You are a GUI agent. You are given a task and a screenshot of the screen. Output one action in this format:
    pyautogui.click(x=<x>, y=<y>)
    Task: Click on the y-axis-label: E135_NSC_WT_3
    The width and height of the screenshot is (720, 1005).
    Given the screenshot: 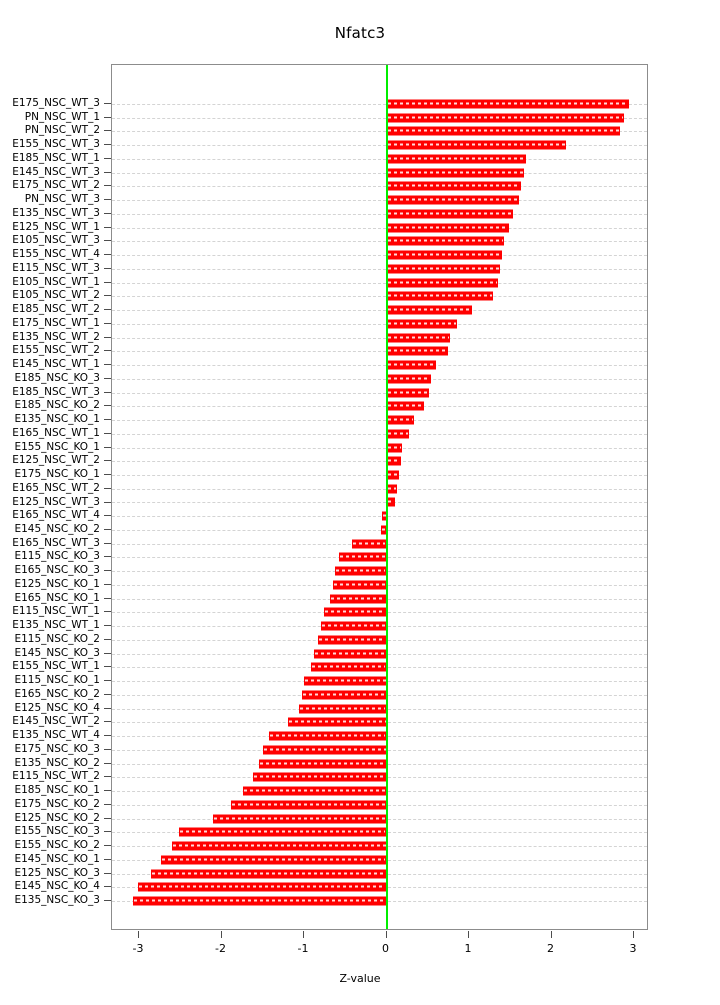 What is the action you would take?
    pyautogui.click(x=56, y=212)
    